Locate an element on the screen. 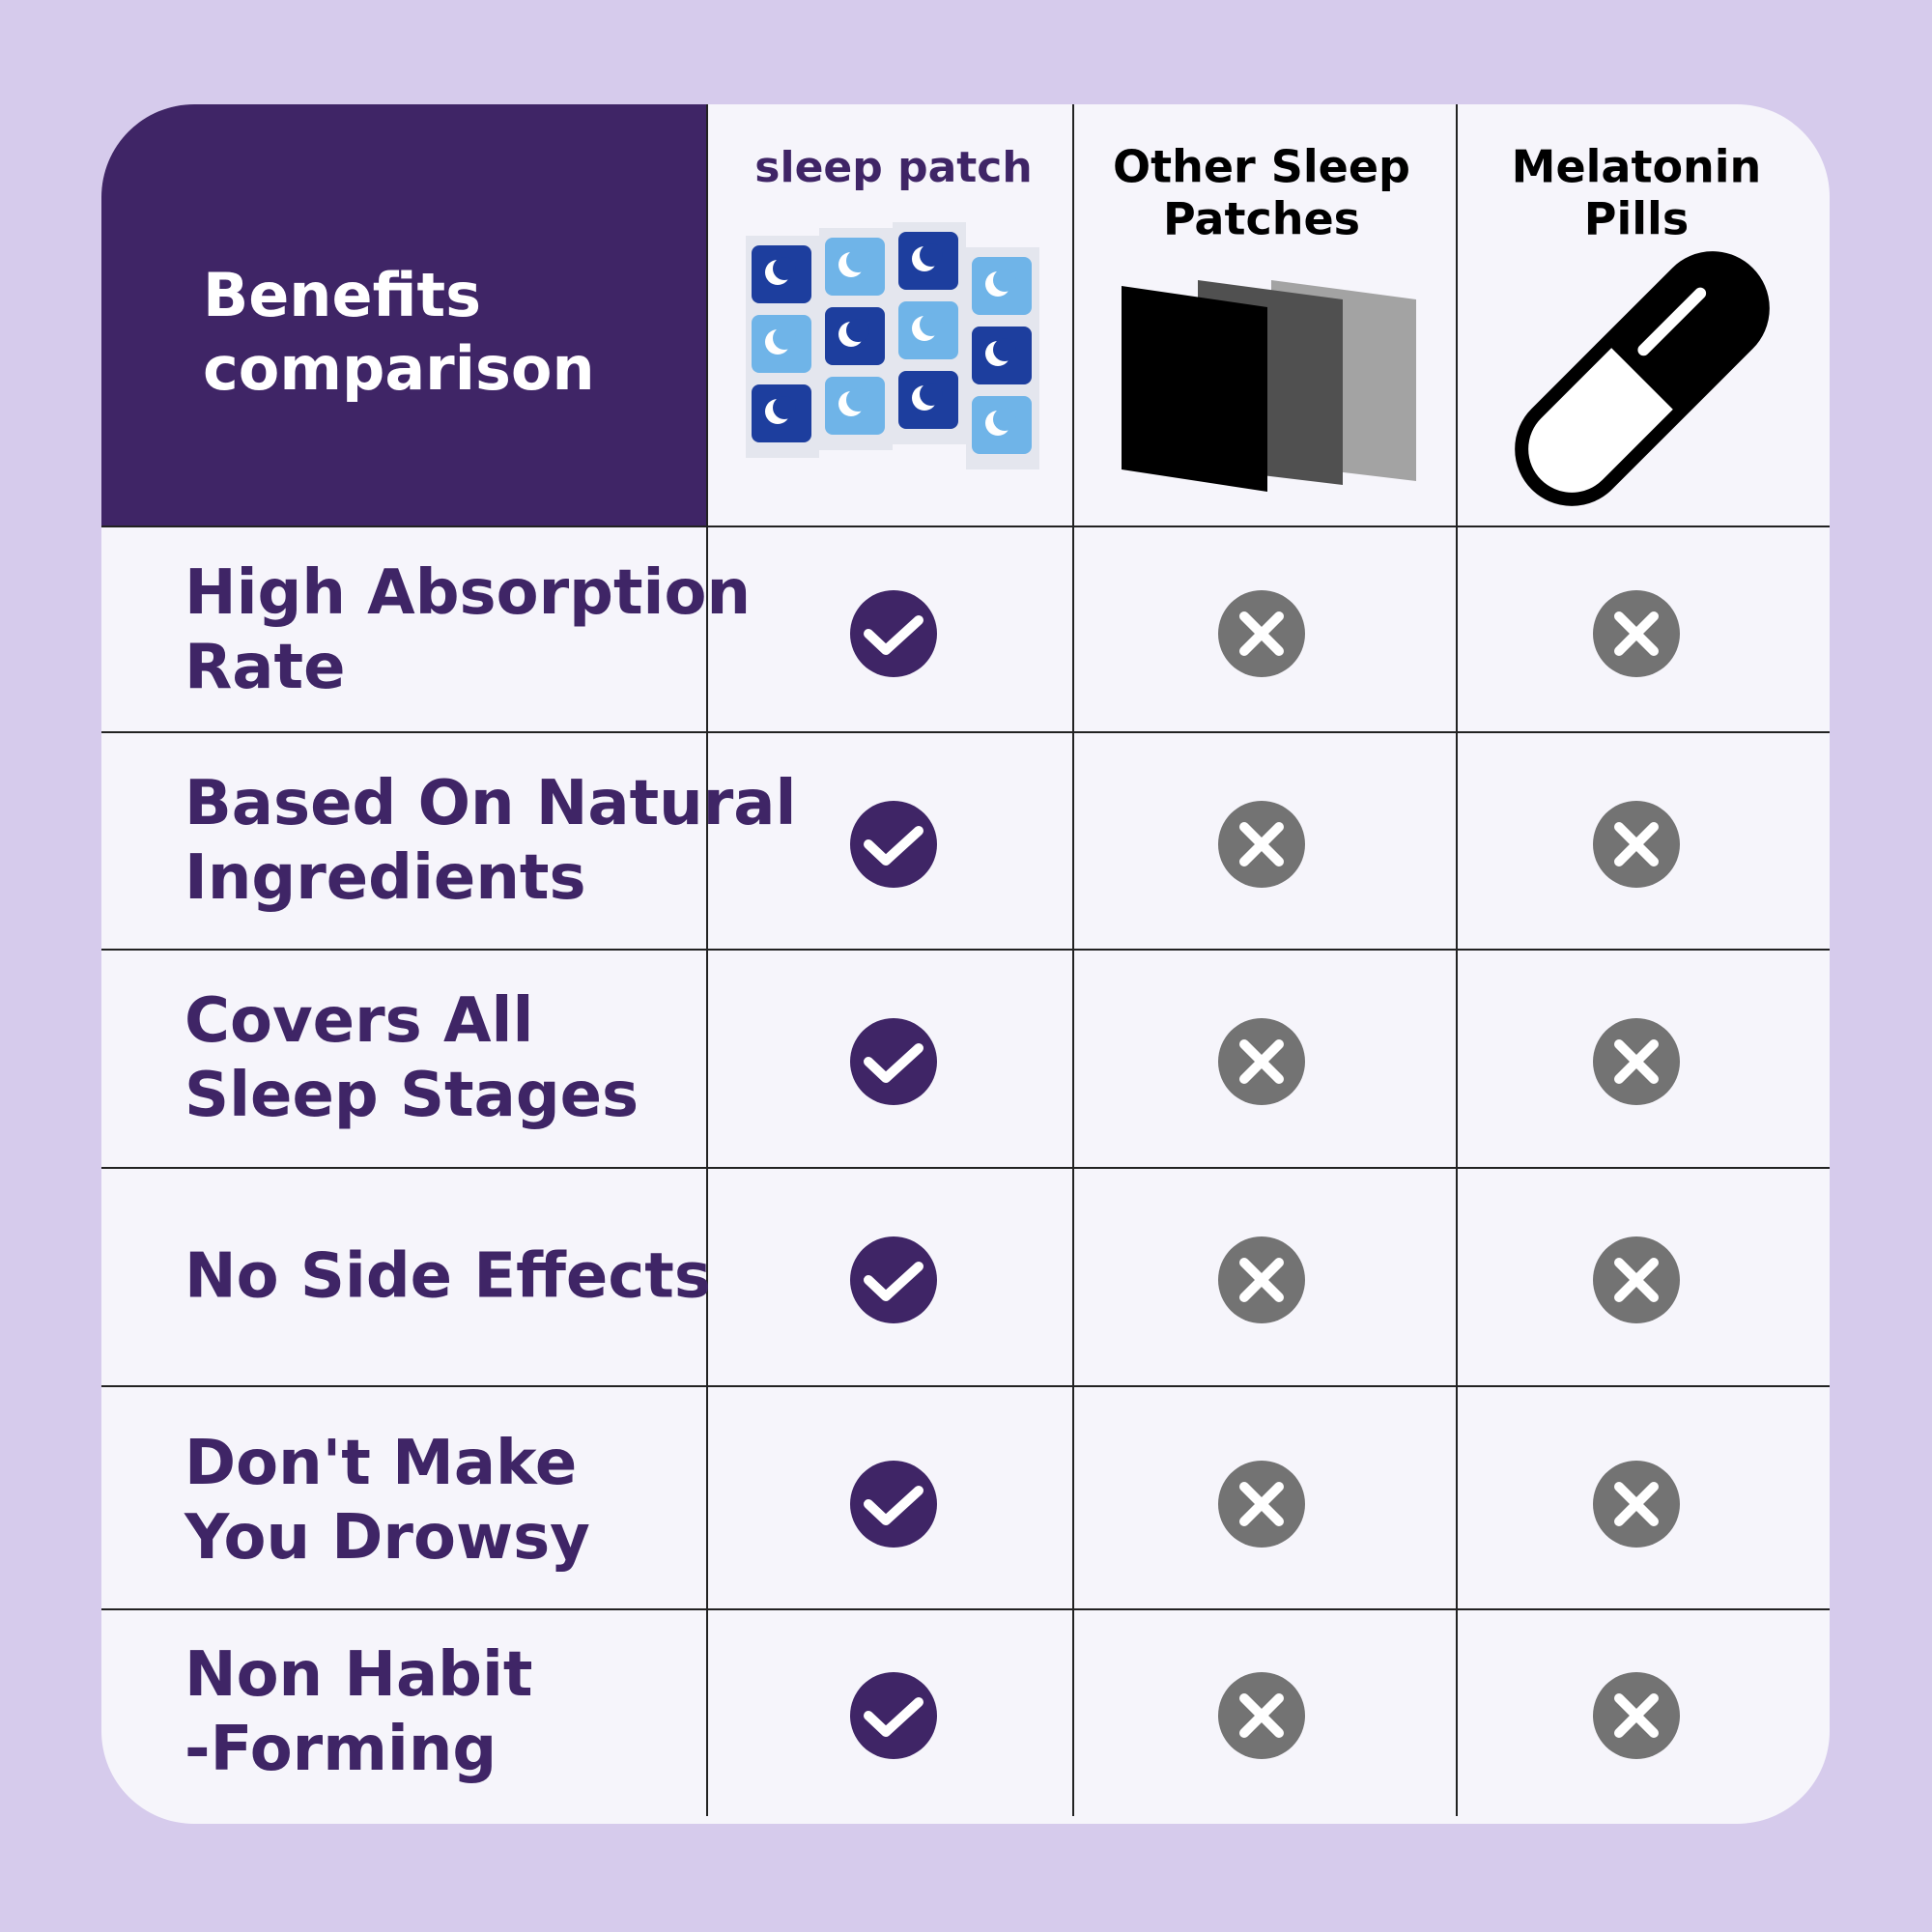 This screenshot has width=1932, height=1932. capsule-image is located at coordinates (1642, 378).